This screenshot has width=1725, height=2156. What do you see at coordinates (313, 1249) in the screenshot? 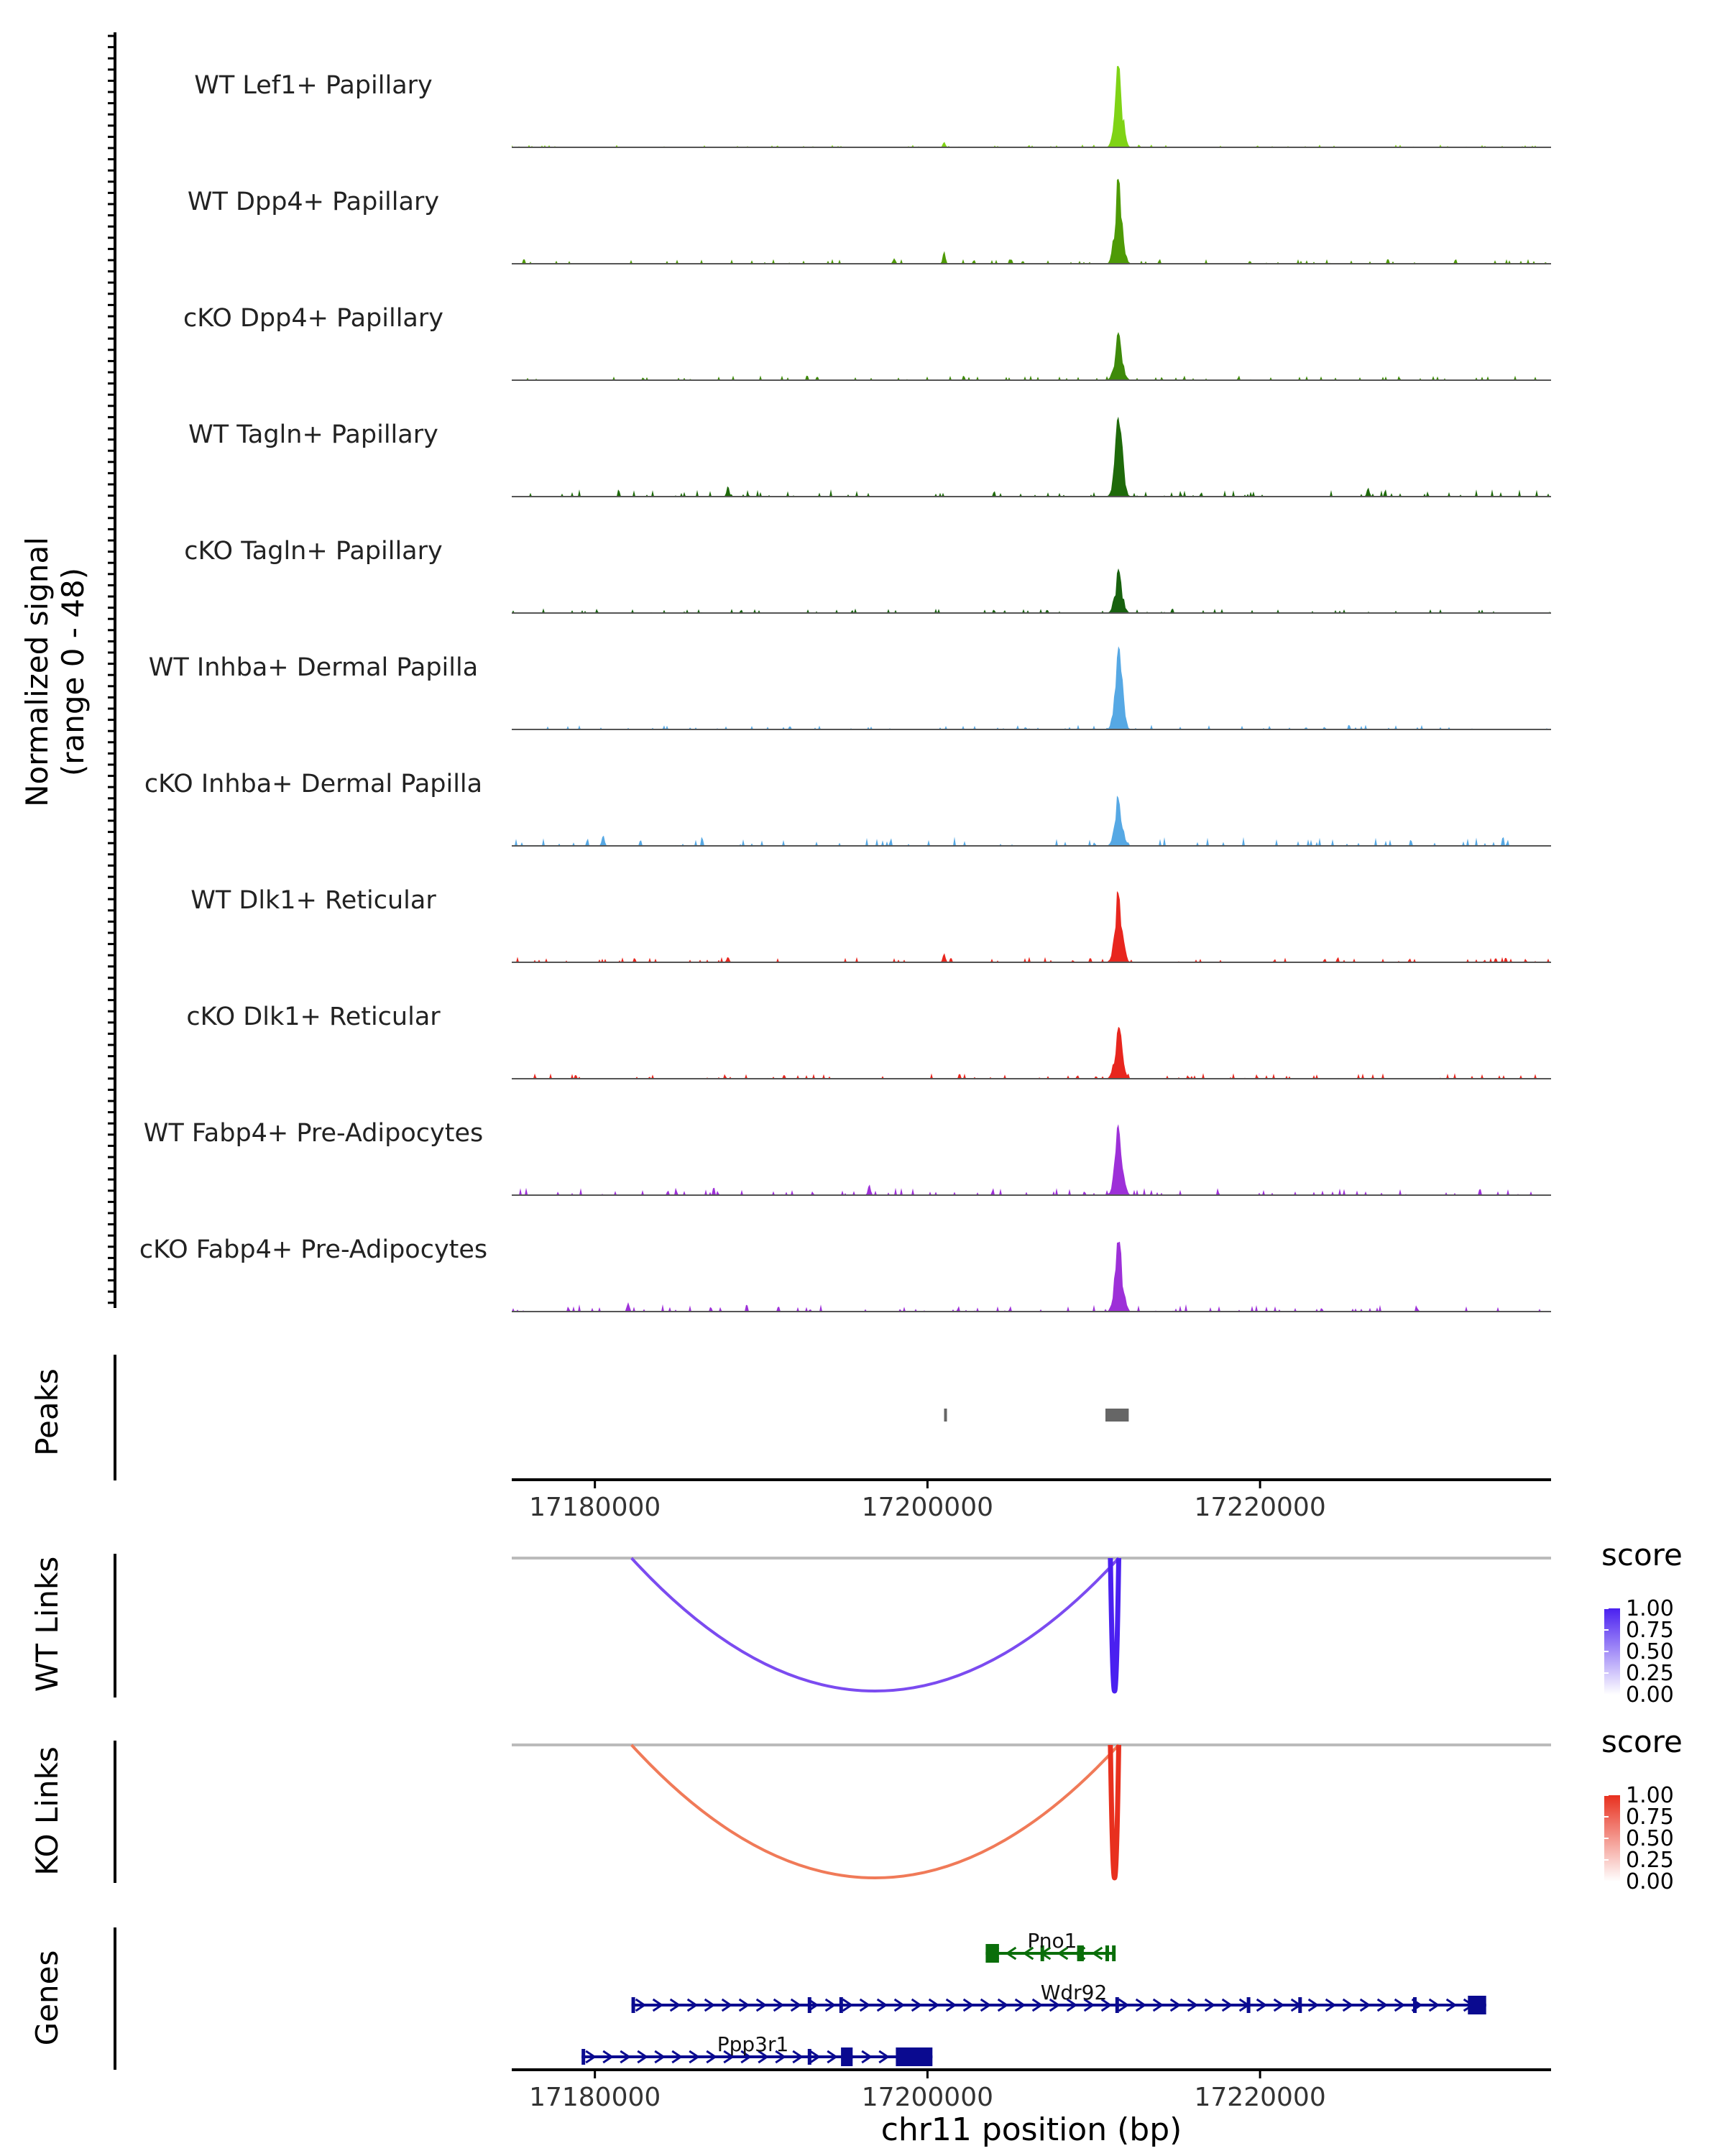
I see `coverage-track-label: cKO Fabp4+ Pre-Adipocytes` at bounding box center [313, 1249].